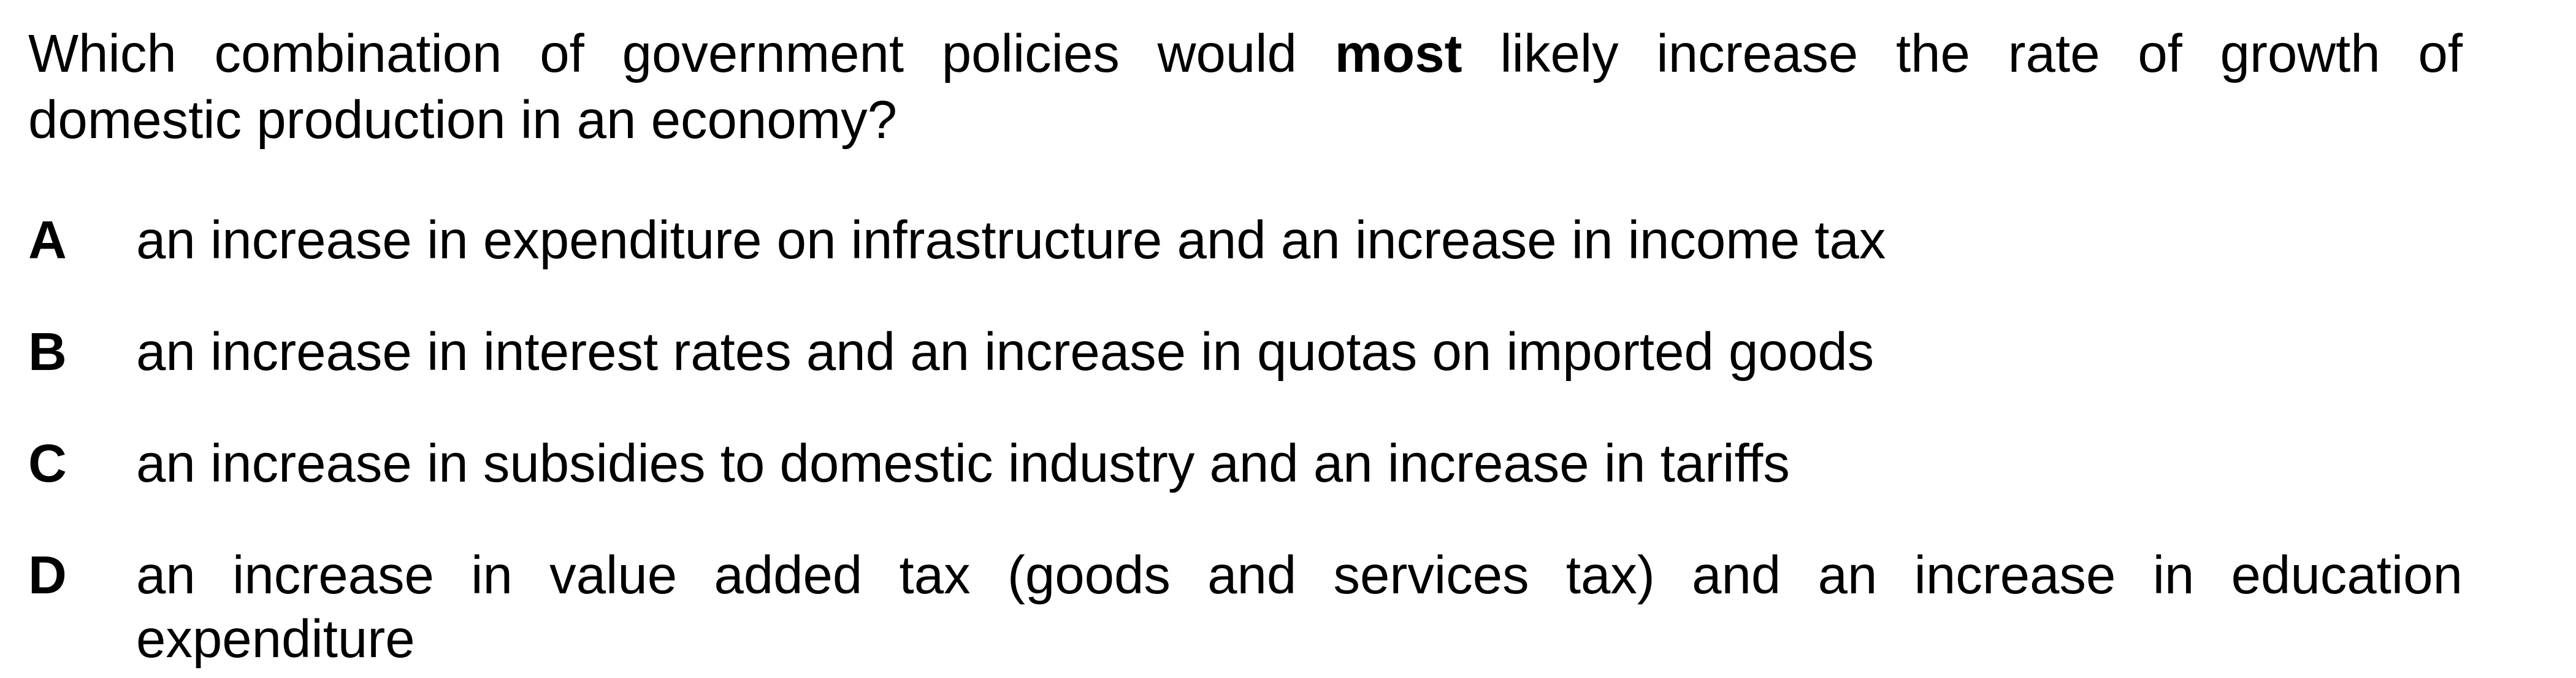 This screenshot has width=2576, height=678. What do you see at coordinates (462, 120) in the screenshot?
I see `question-stem-line-2: domestic production in an economy?` at bounding box center [462, 120].